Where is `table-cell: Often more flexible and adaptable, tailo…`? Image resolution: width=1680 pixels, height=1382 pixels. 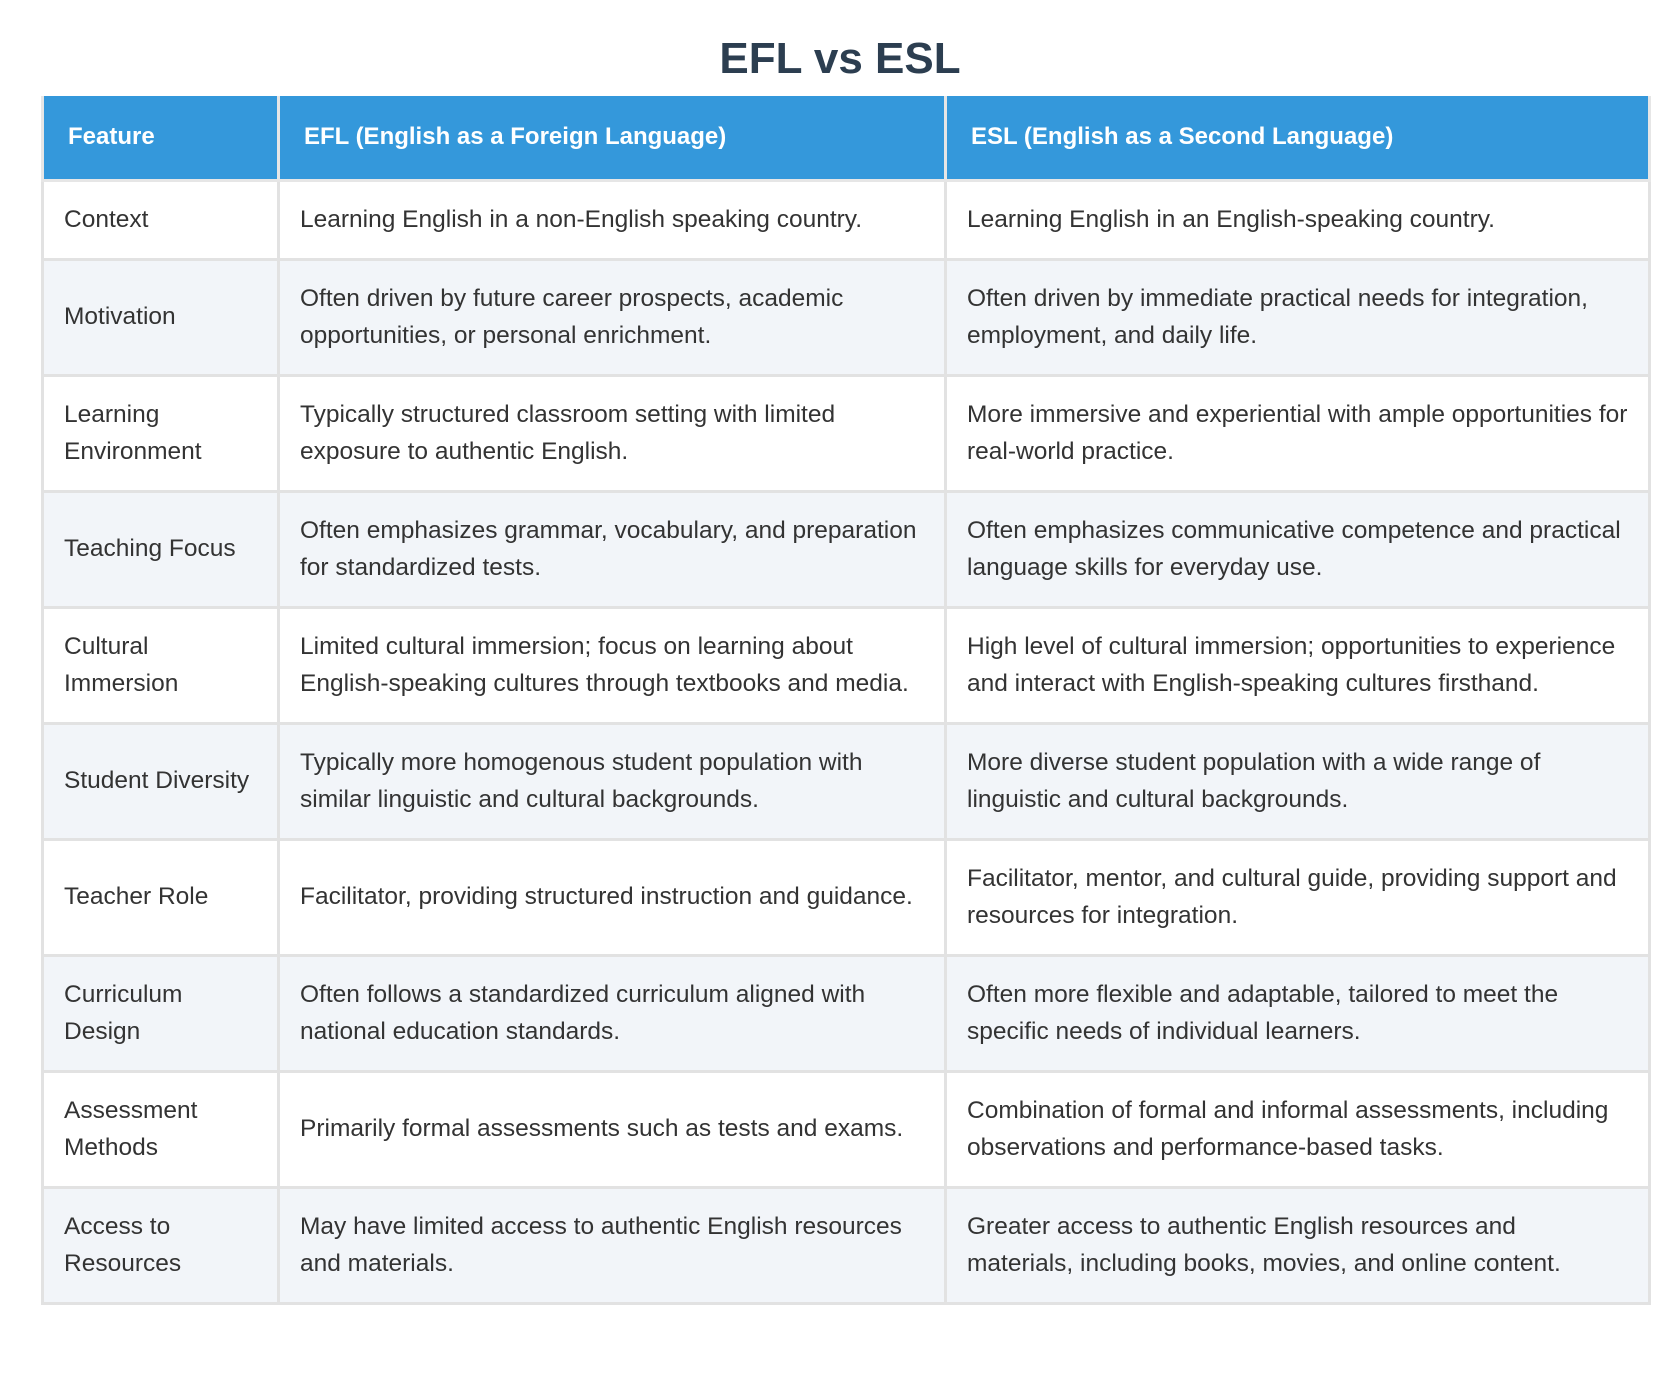
table-cell: Often more flexible and adaptable, tailo… is located at coordinates (1297, 1013).